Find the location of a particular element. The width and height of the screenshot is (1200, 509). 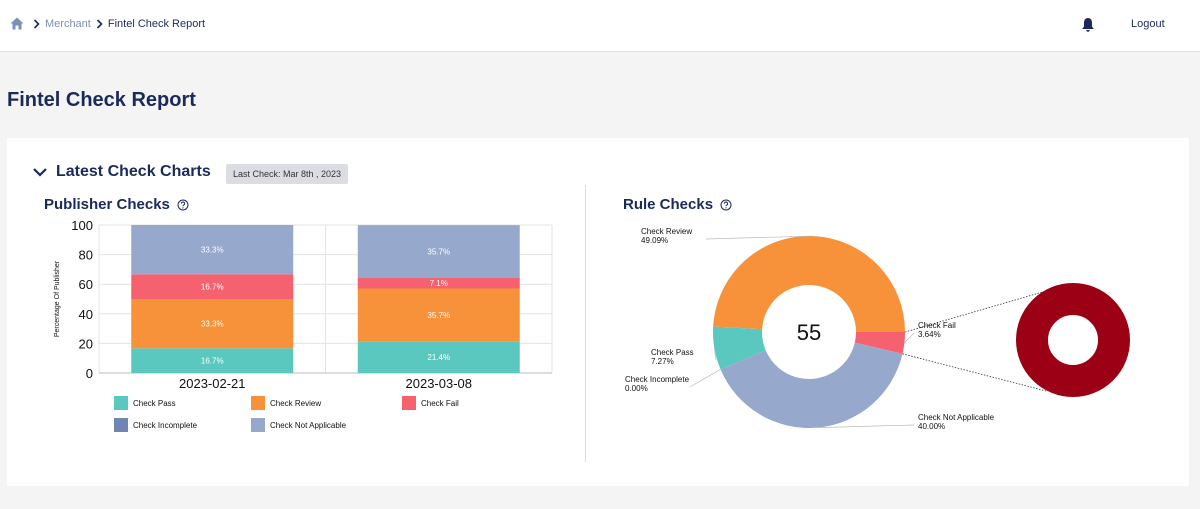

chevron-down-icon is located at coordinates (40, 172).